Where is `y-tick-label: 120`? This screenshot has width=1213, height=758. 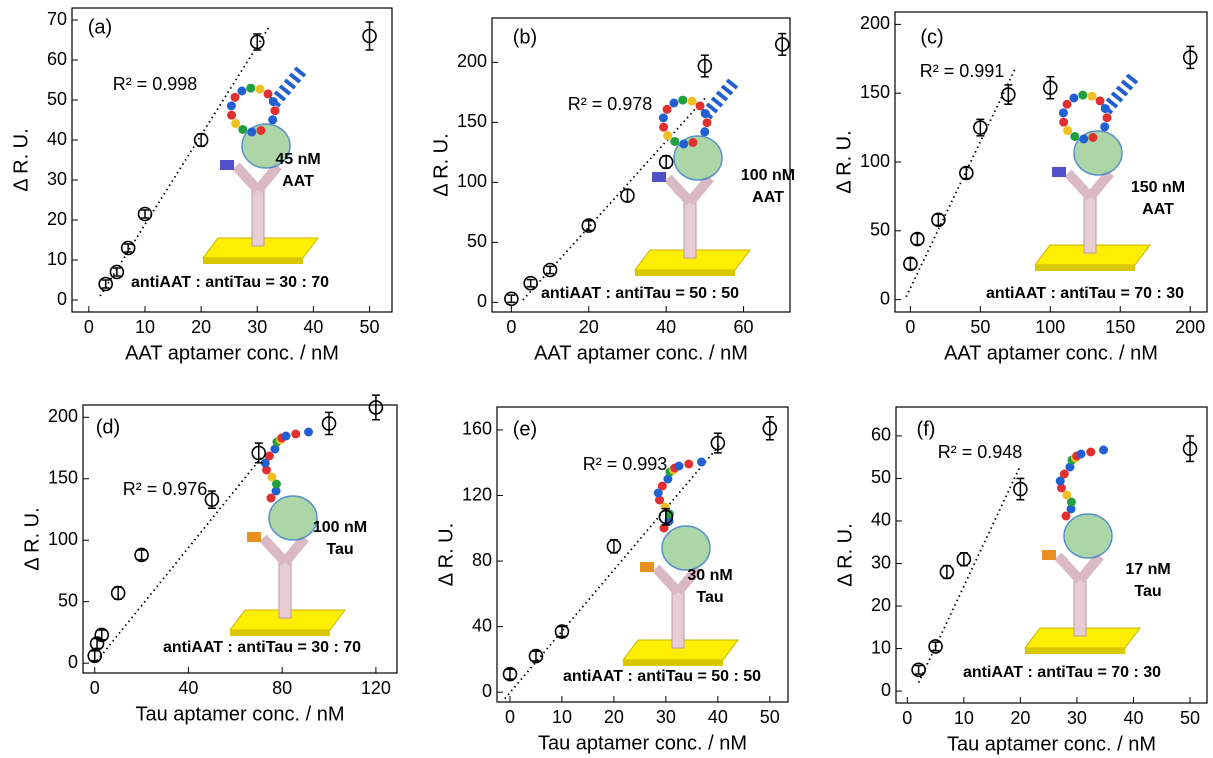
y-tick-label: 120 is located at coordinates (477, 494).